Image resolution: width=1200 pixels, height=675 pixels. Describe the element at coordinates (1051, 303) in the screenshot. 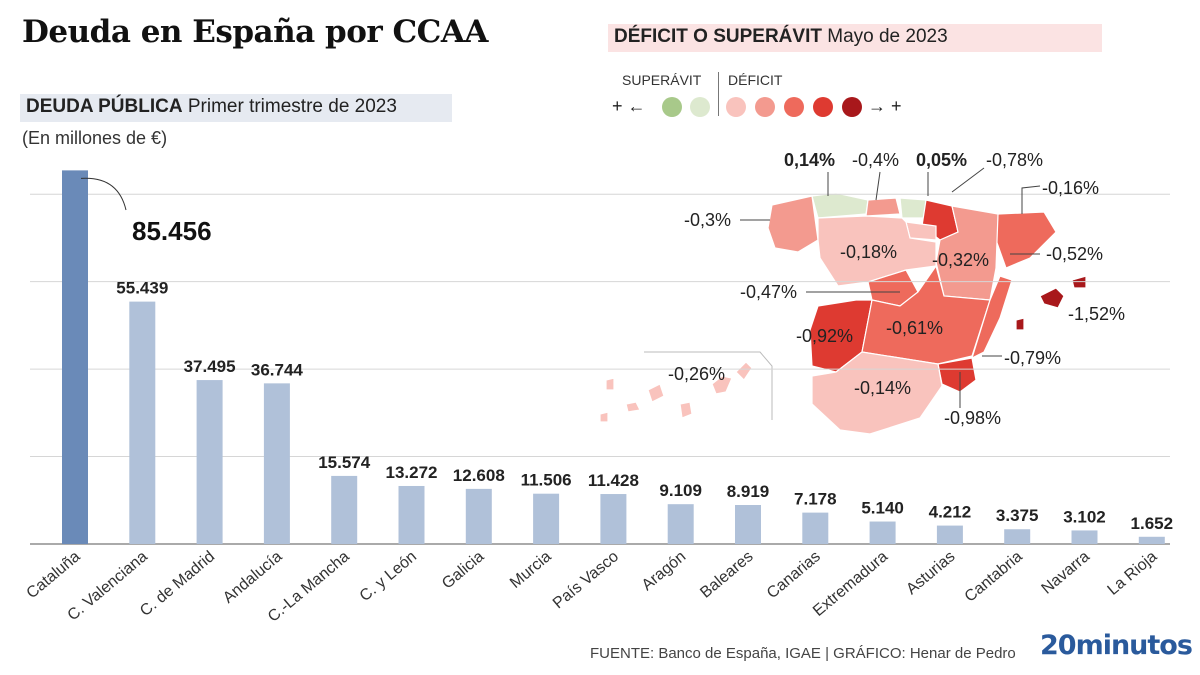

I see `map-region-baleares` at that location.